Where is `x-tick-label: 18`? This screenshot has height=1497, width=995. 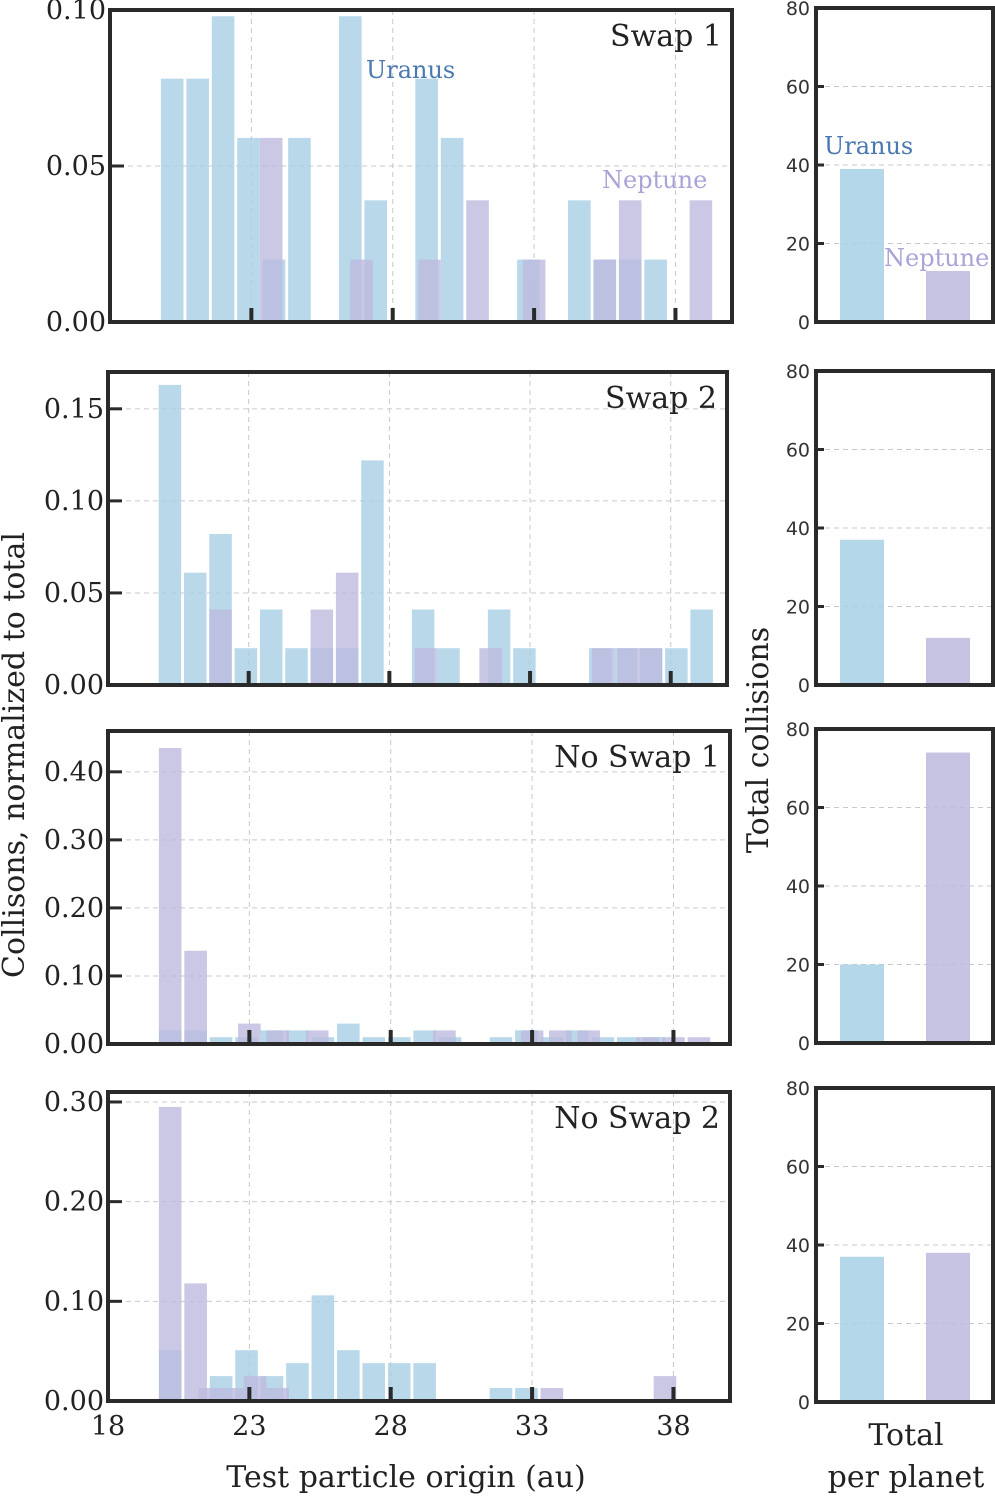 x-tick-label: 18 is located at coordinates (108, 1426).